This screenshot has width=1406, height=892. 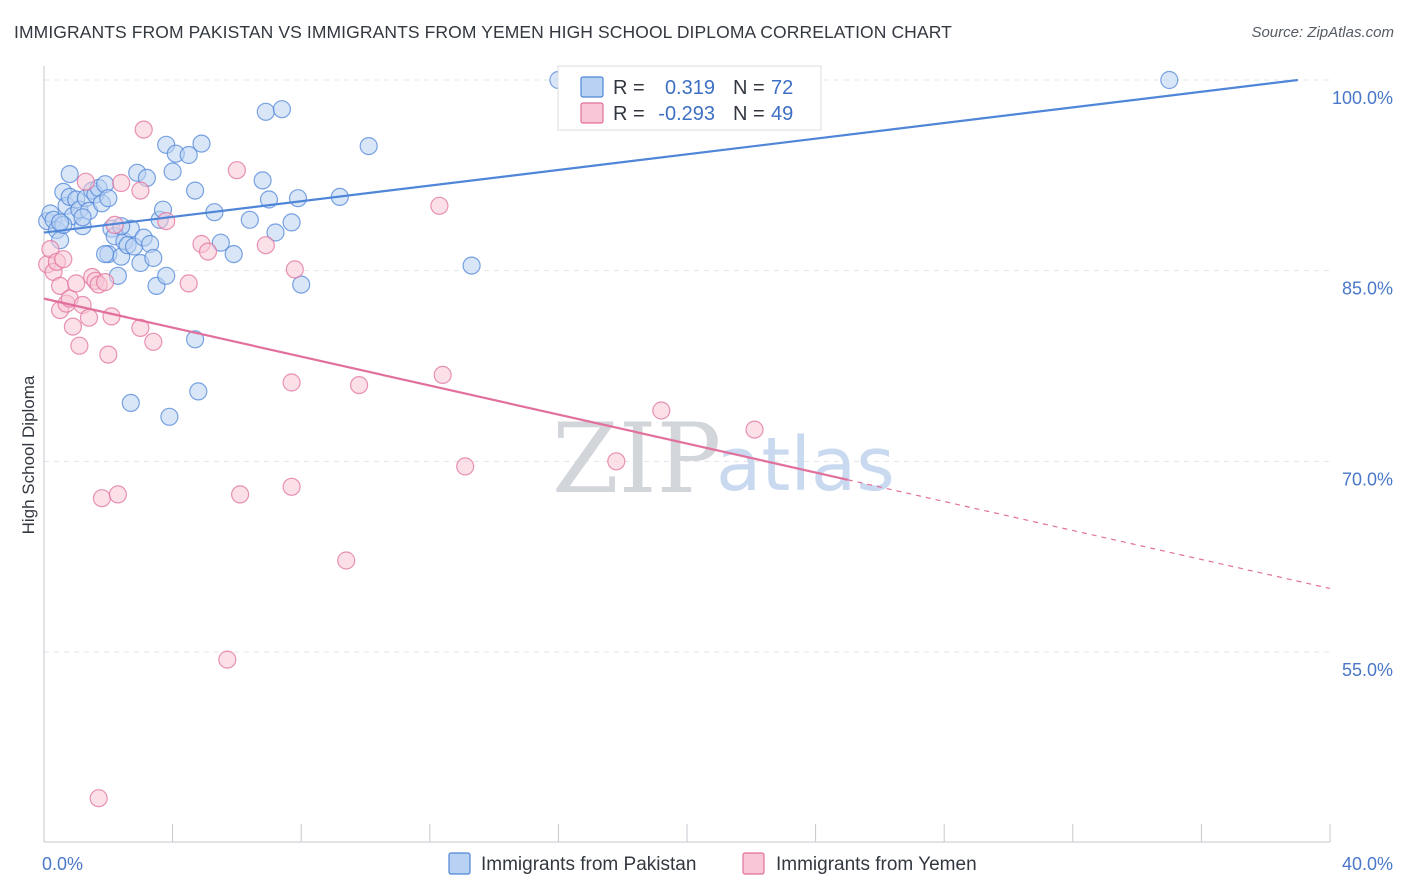 What do you see at coordinates (1367, 479) in the screenshot?
I see `y-tick-label-2: 70.0%` at bounding box center [1367, 479].